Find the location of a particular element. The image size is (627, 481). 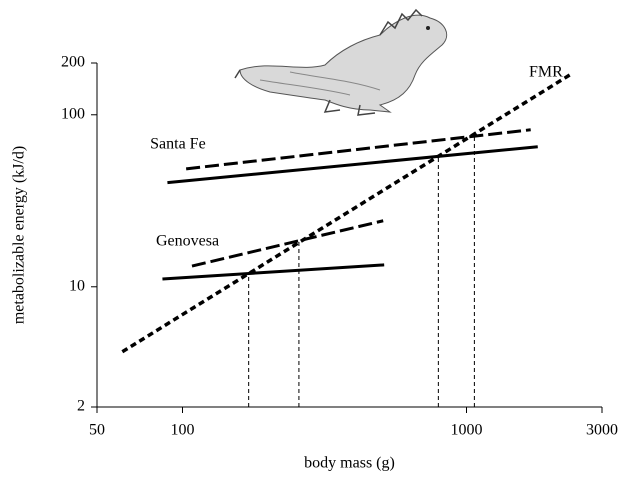

x-tick-label: 3000 is located at coordinates (602, 430).